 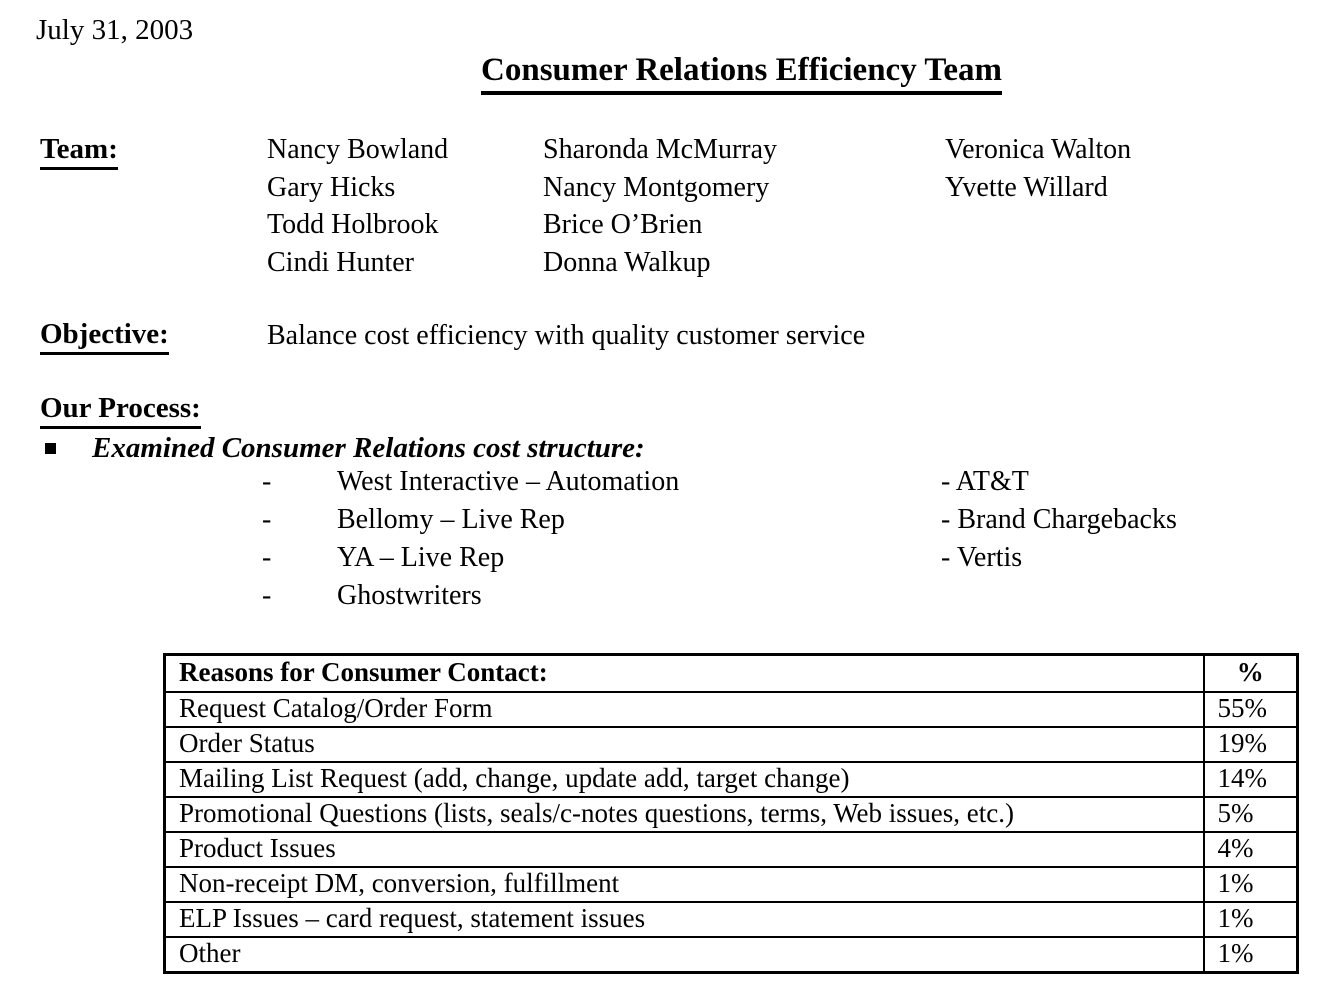 What do you see at coordinates (684, 884) in the screenshot?
I see `reason-cell: Non-receipt DM, conversion, fulfillment` at bounding box center [684, 884].